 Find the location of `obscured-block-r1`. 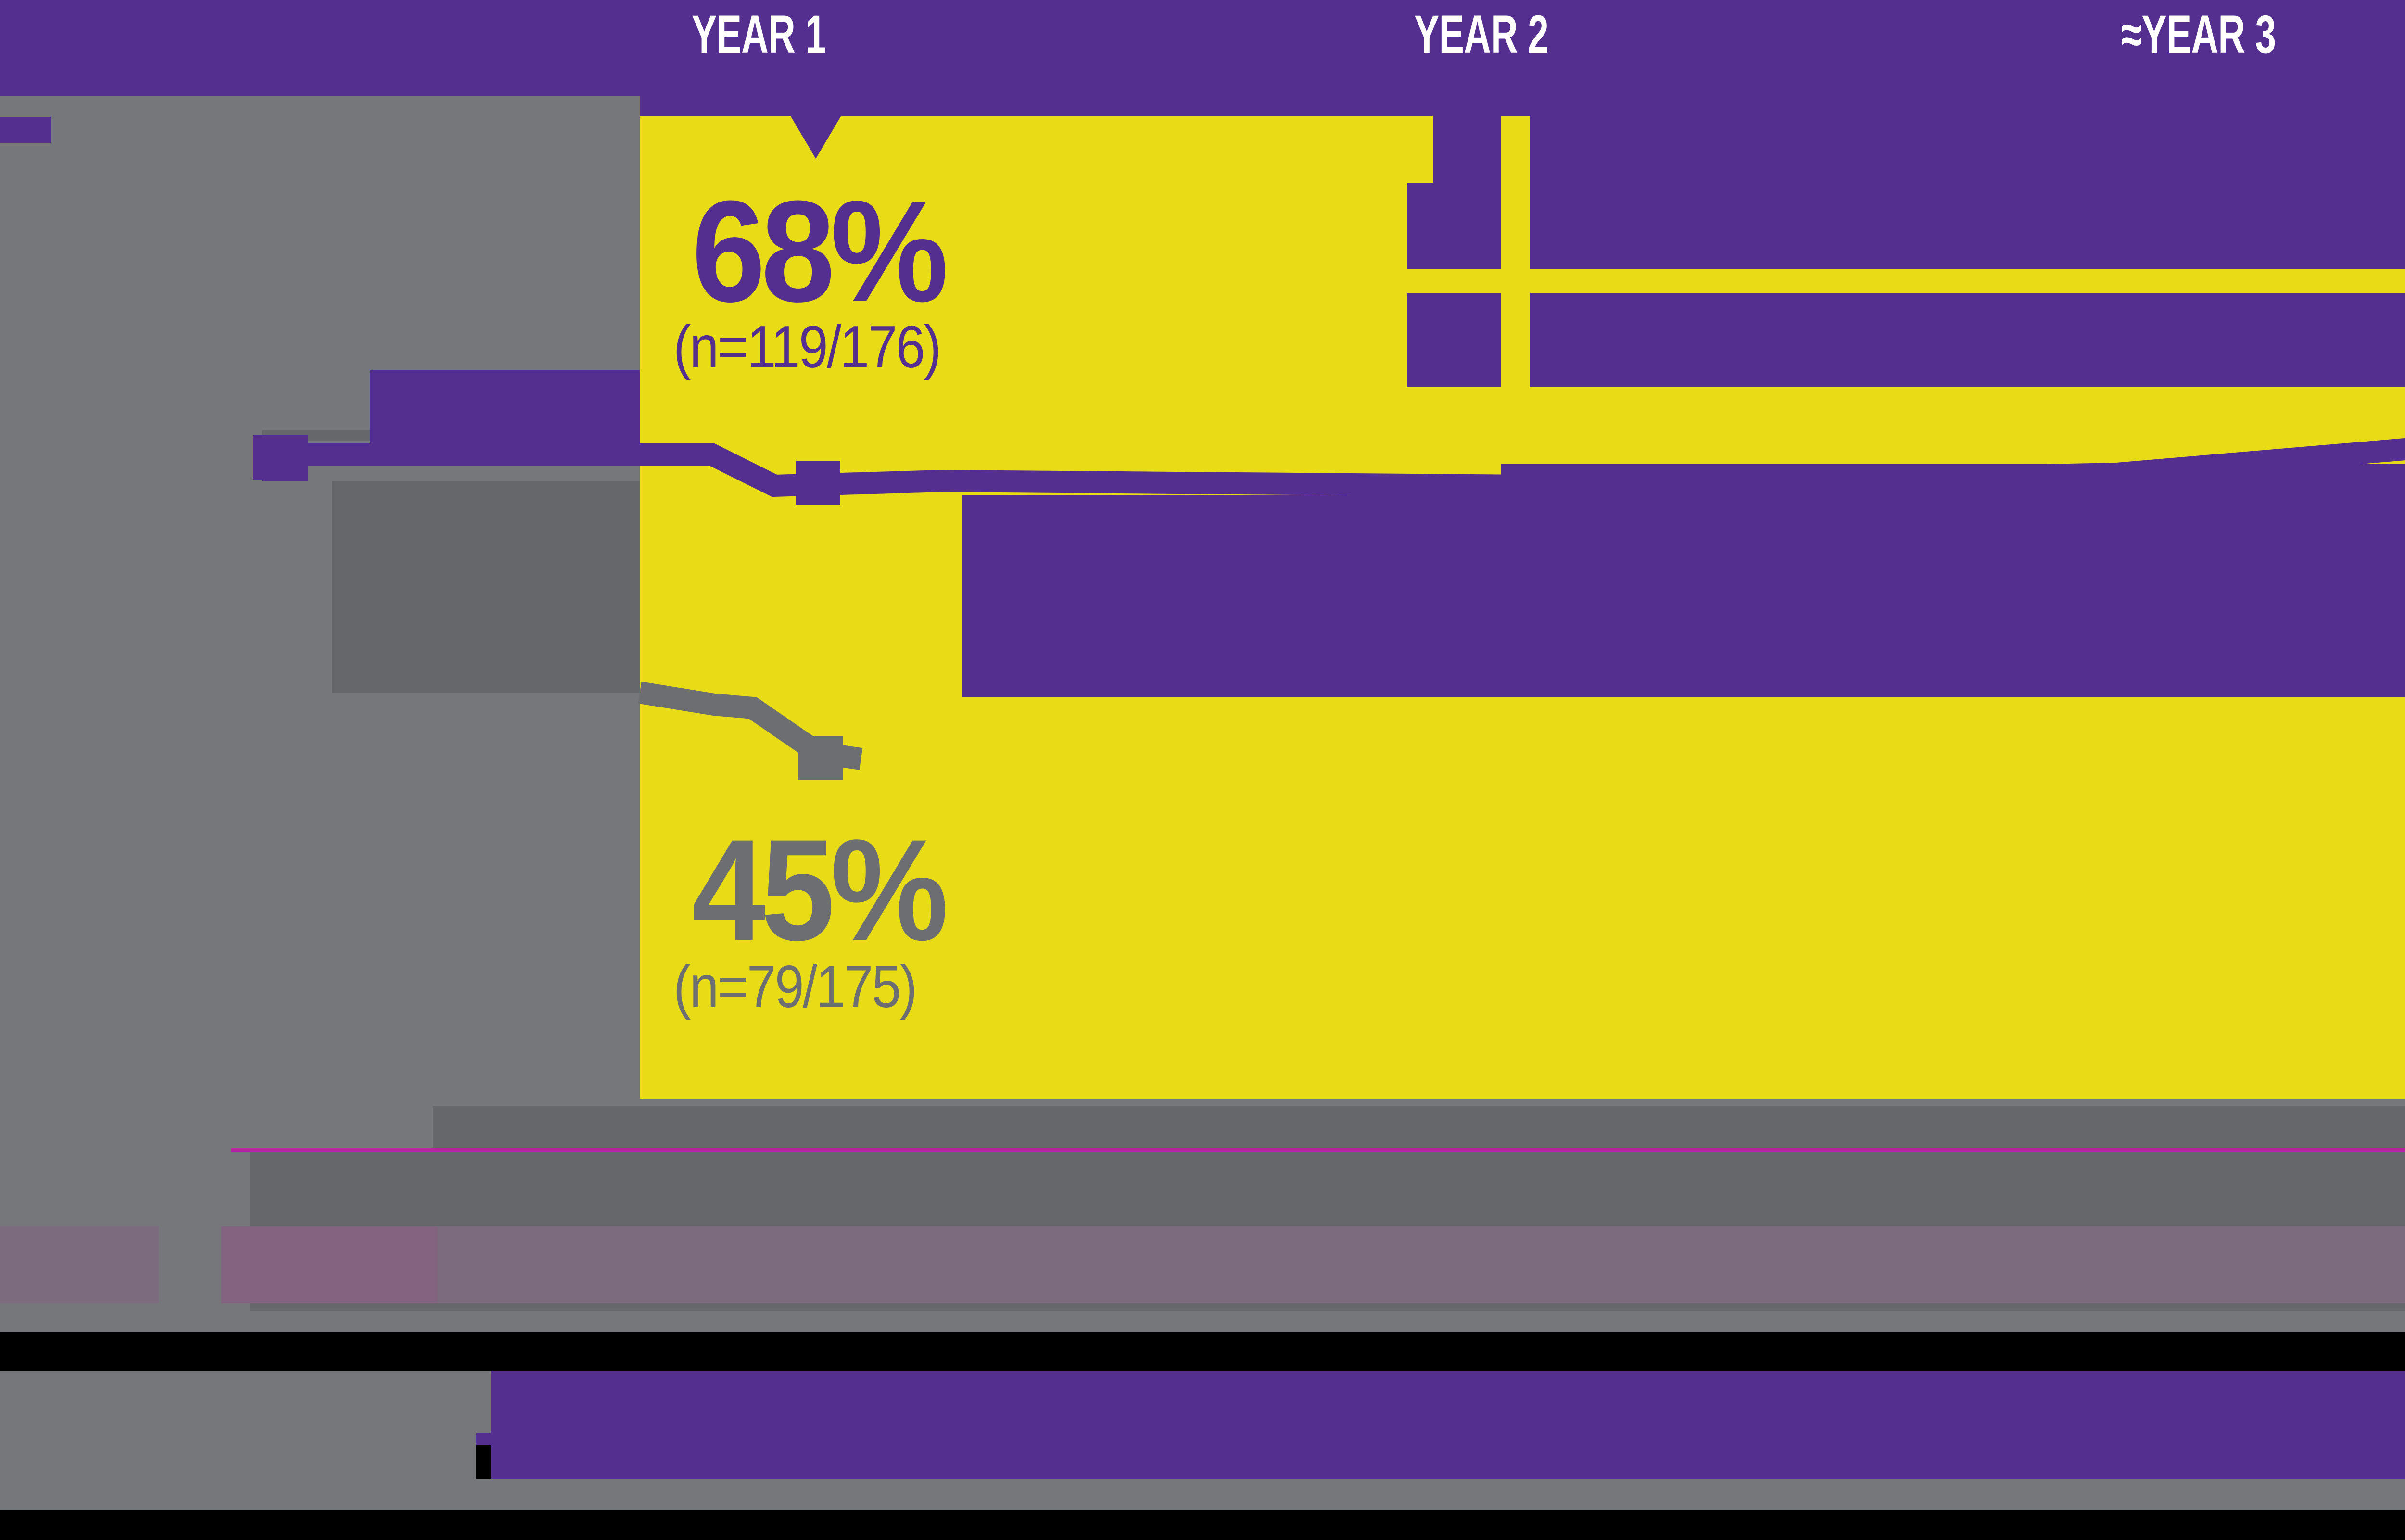

obscured-block-r1 is located at coordinates (1919, 150).